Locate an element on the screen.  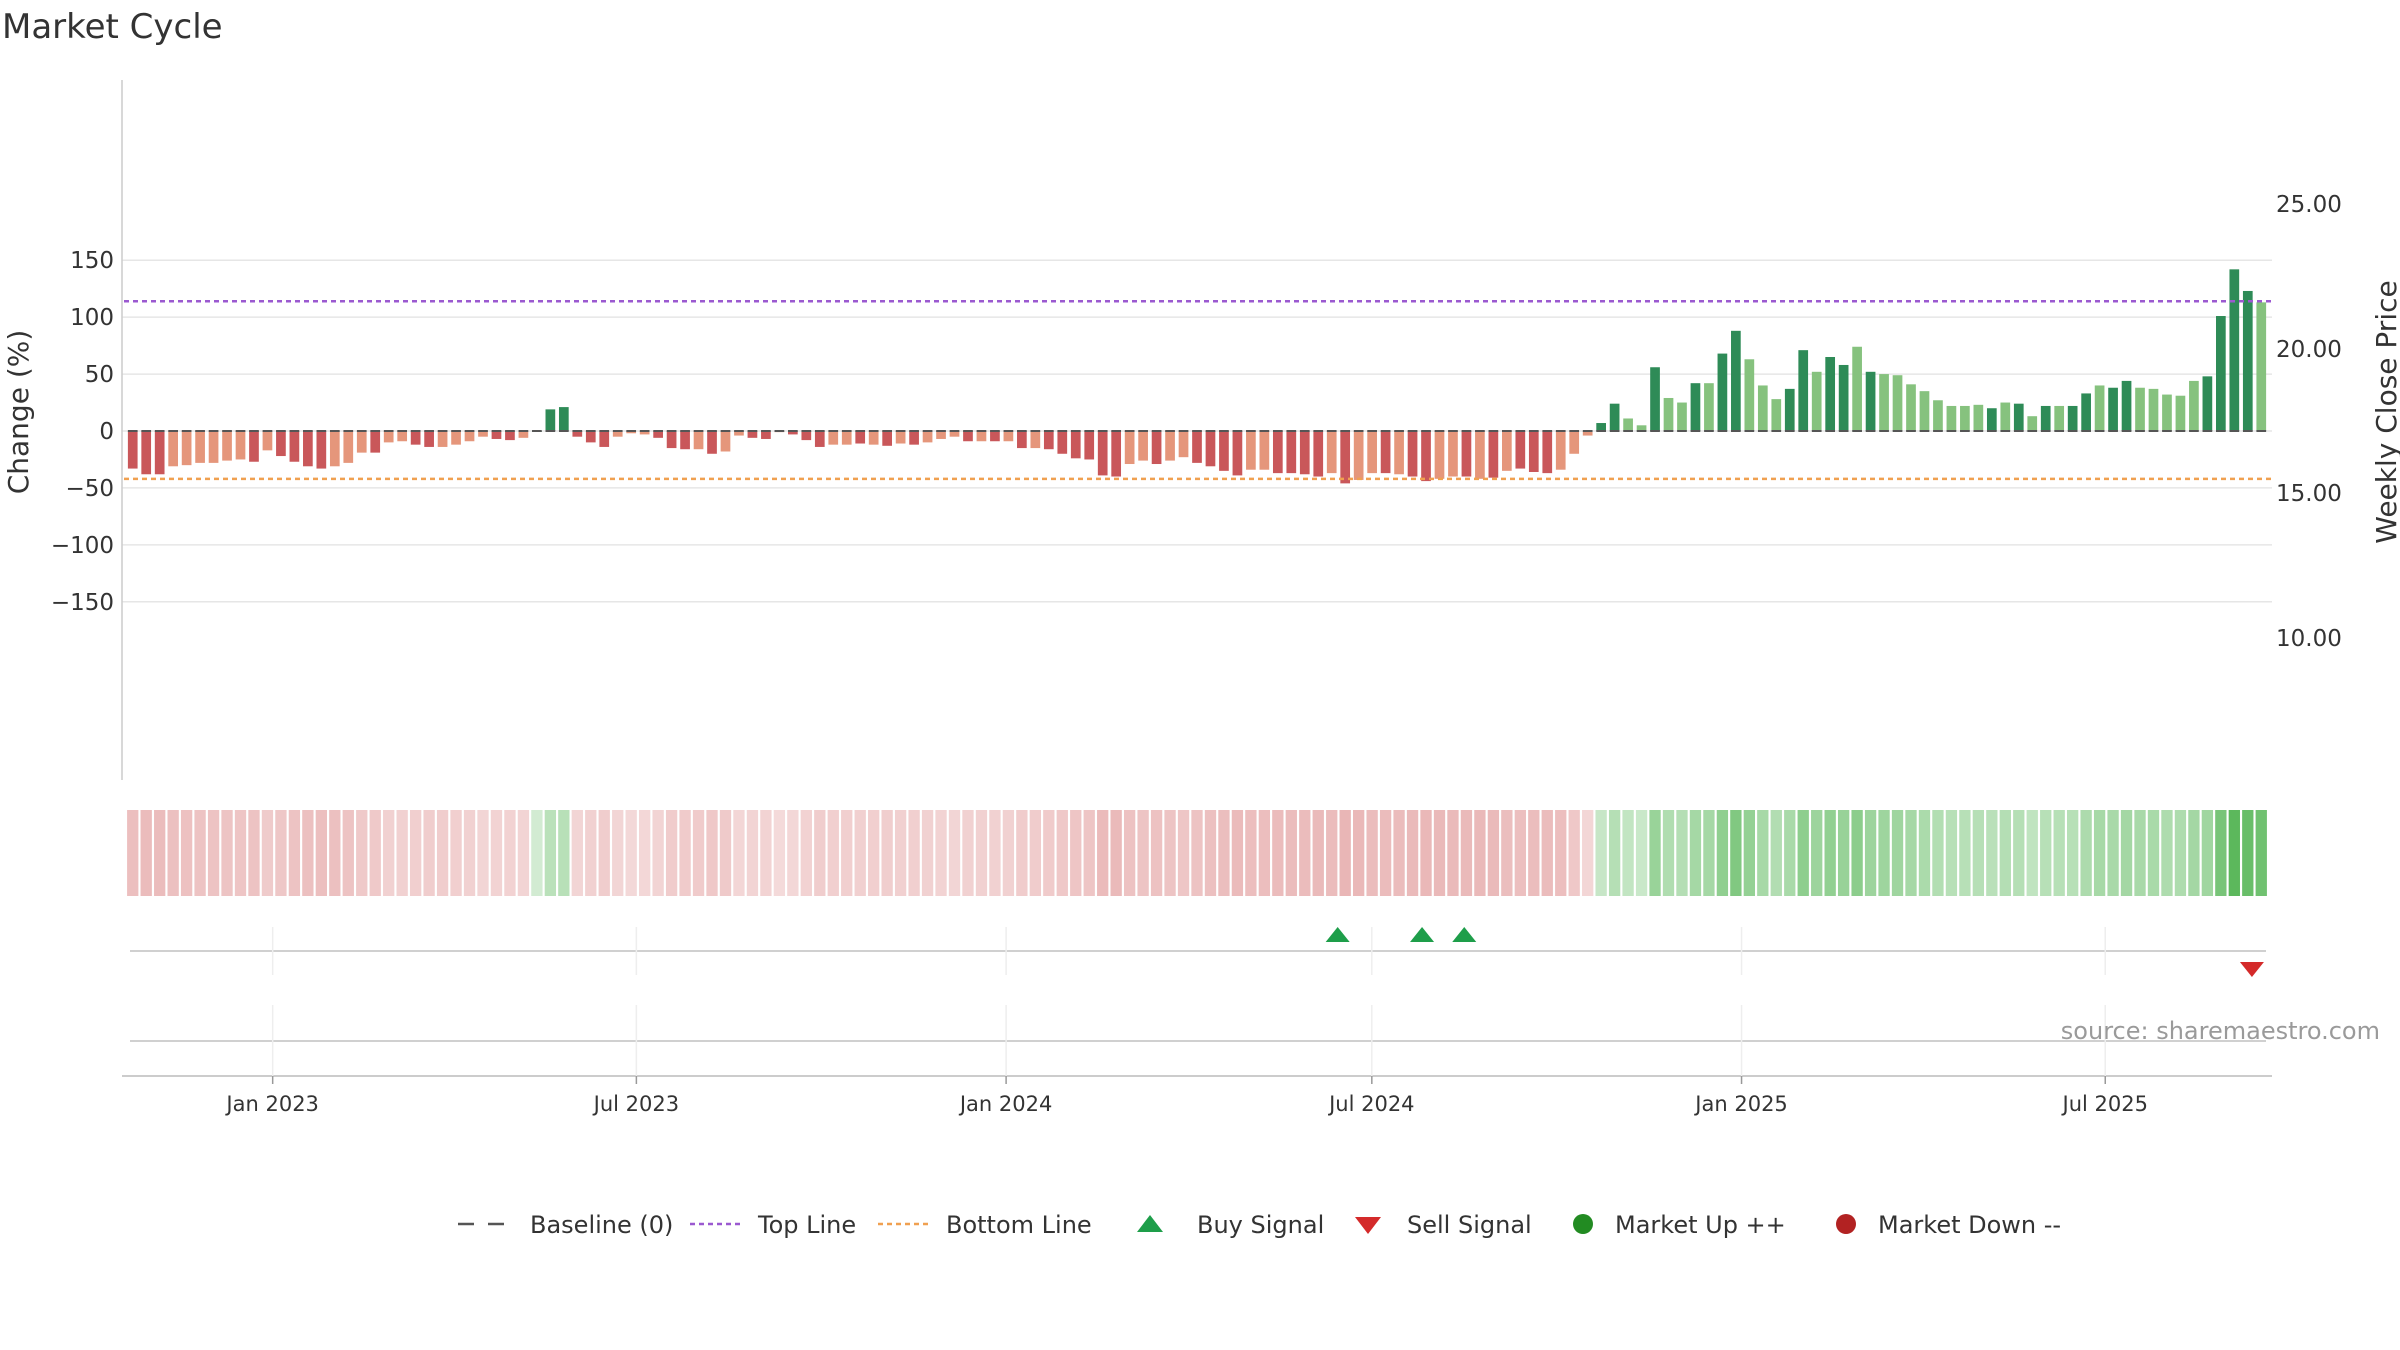
x-tick-label: Jul 2023 is located at coordinates (635, 1104).